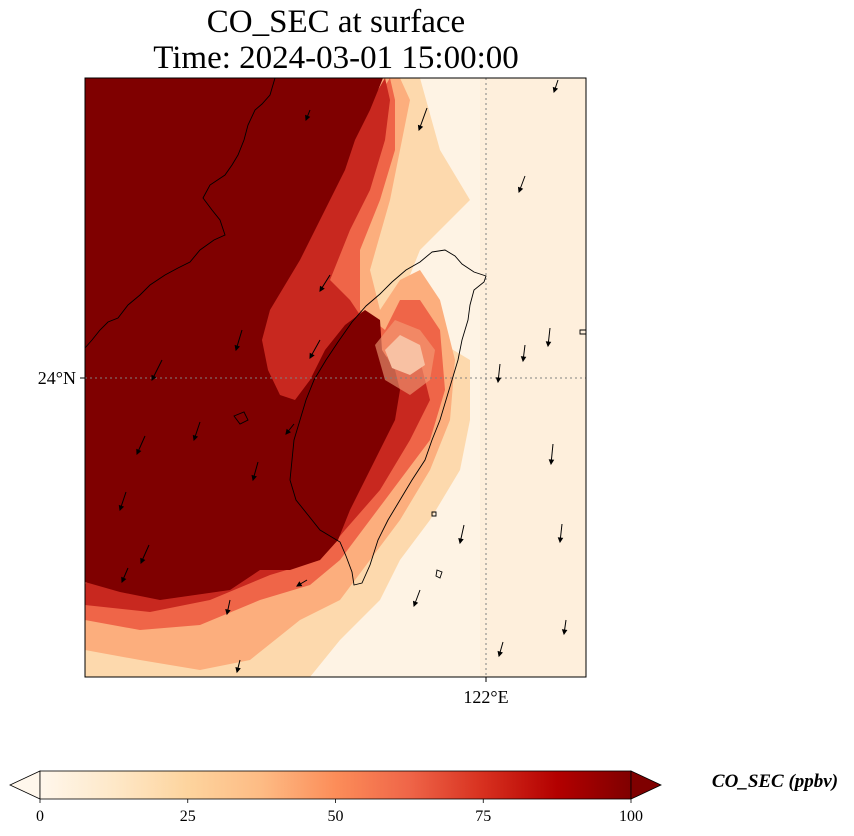 This screenshot has width=854, height=836. What do you see at coordinates (485, 697) in the screenshot?
I see `longitude-label: 122°E` at bounding box center [485, 697].